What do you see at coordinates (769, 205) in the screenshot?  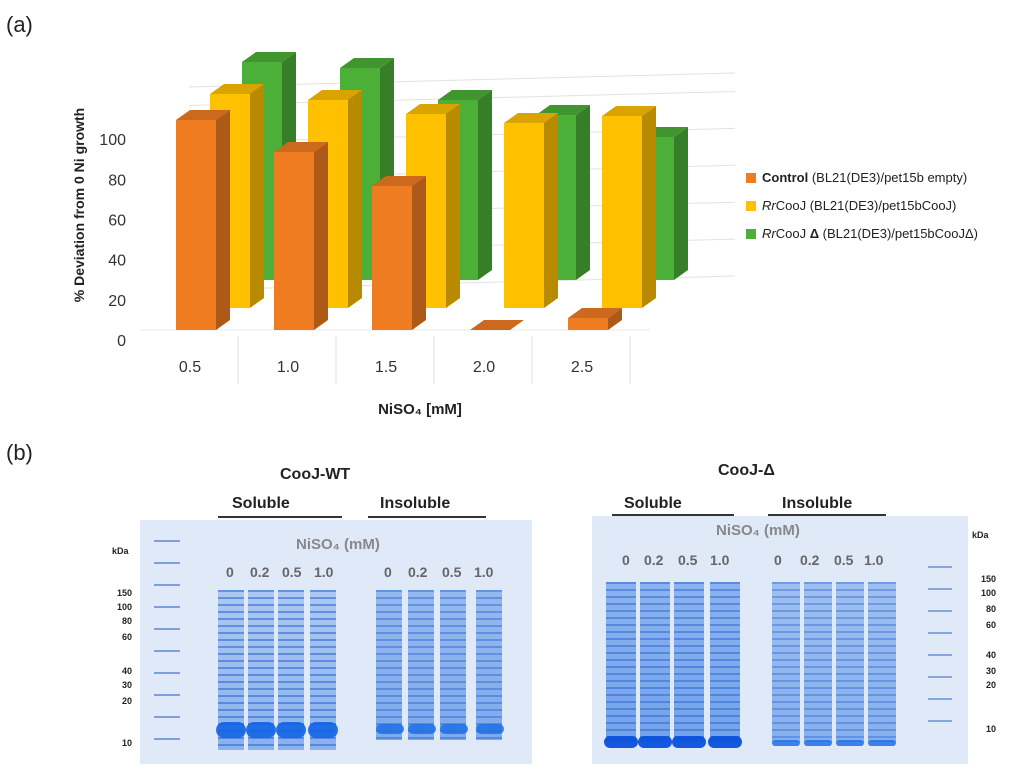 I see `legend-prefix-rrcooj: Rr` at bounding box center [769, 205].